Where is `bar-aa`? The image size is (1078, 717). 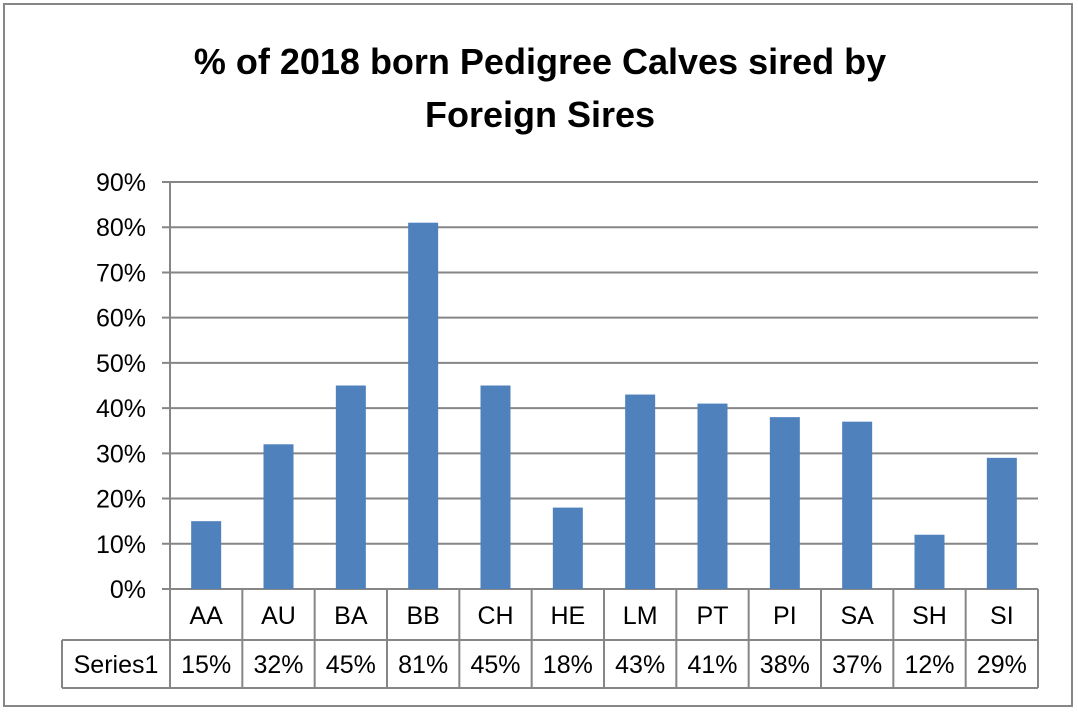
bar-aa is located at coordinates (206, 555).